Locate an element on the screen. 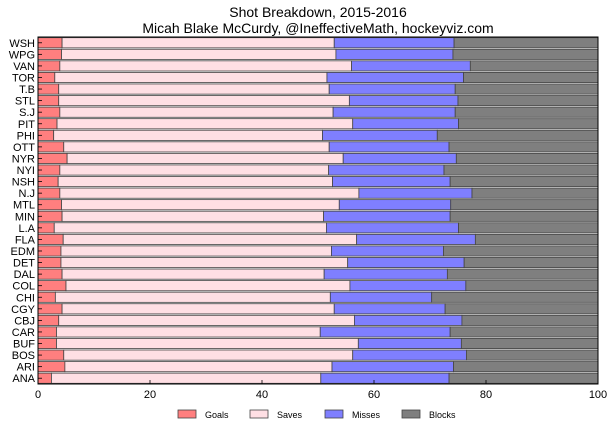 The image size is (615, 432). bar-blocks-bos is located at coordinates (532, 355).